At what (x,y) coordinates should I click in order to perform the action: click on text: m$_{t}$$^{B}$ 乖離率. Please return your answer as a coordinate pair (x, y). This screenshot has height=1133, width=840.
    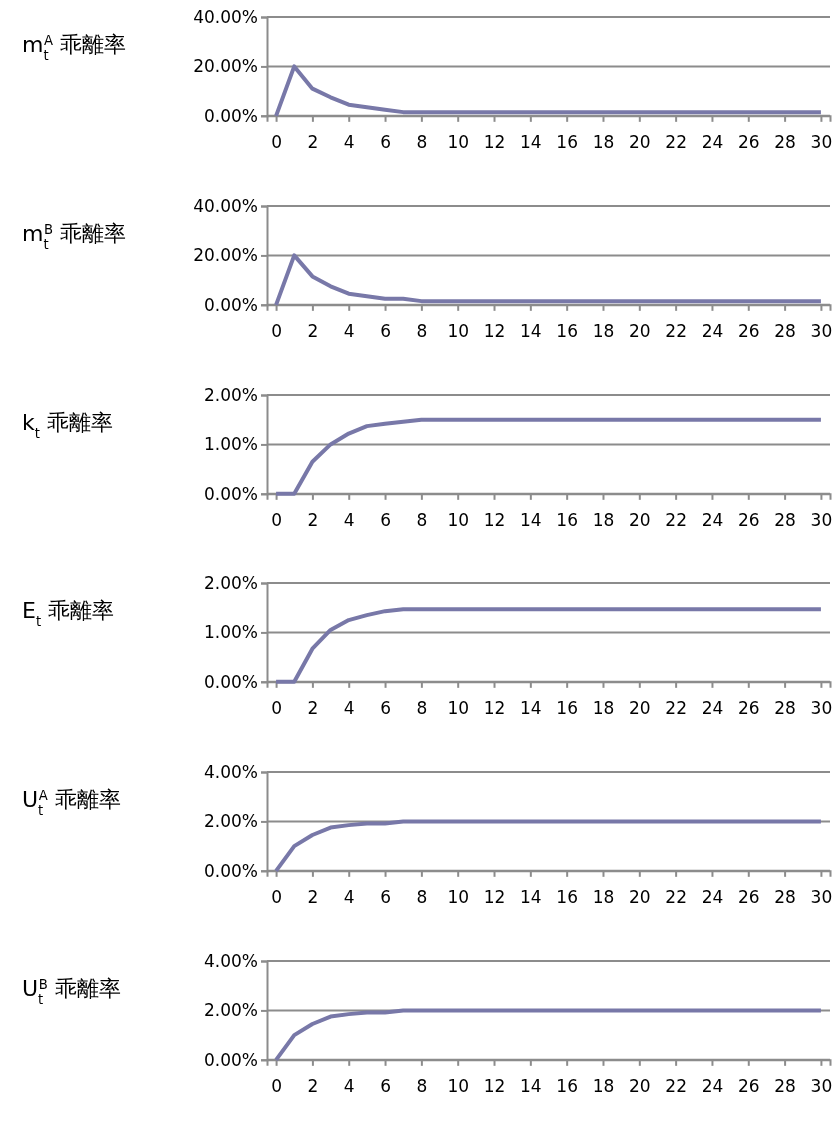
    Looking at the image, I should click on (74, 236).